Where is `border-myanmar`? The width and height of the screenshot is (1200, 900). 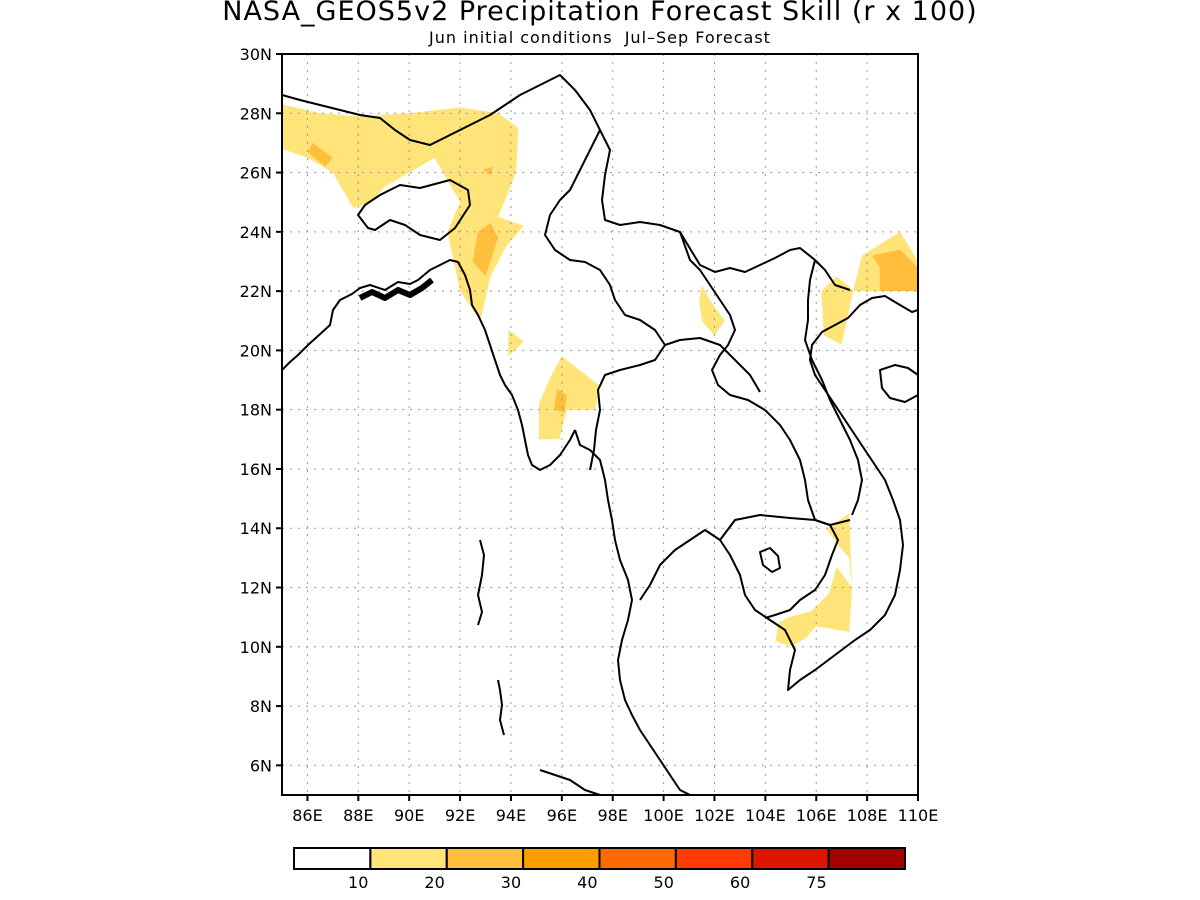
border-myanmar is located at coordinates (605, 280).